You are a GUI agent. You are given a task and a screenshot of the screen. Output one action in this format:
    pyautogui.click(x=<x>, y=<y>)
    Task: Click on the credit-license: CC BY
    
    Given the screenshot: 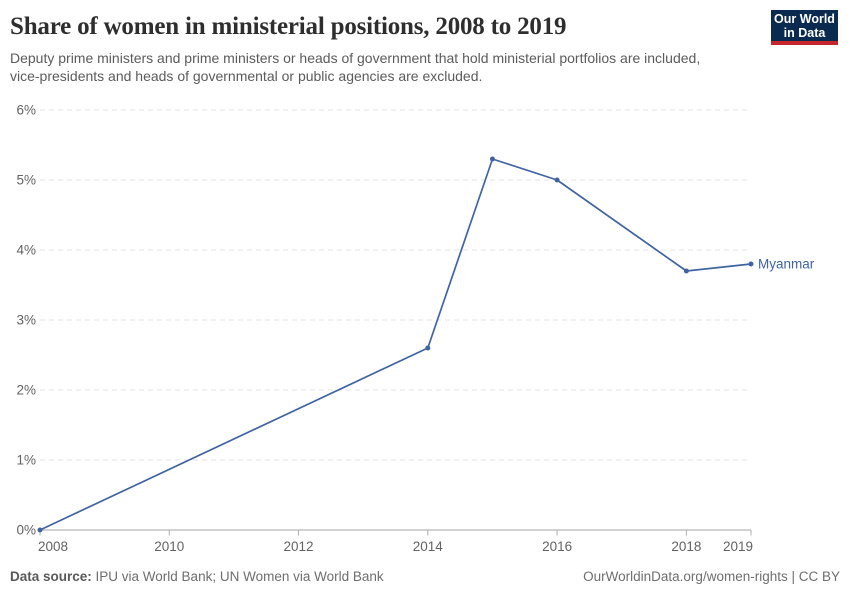 What is the action you would take?
    pyautogui.click(x=819, y=576)
    